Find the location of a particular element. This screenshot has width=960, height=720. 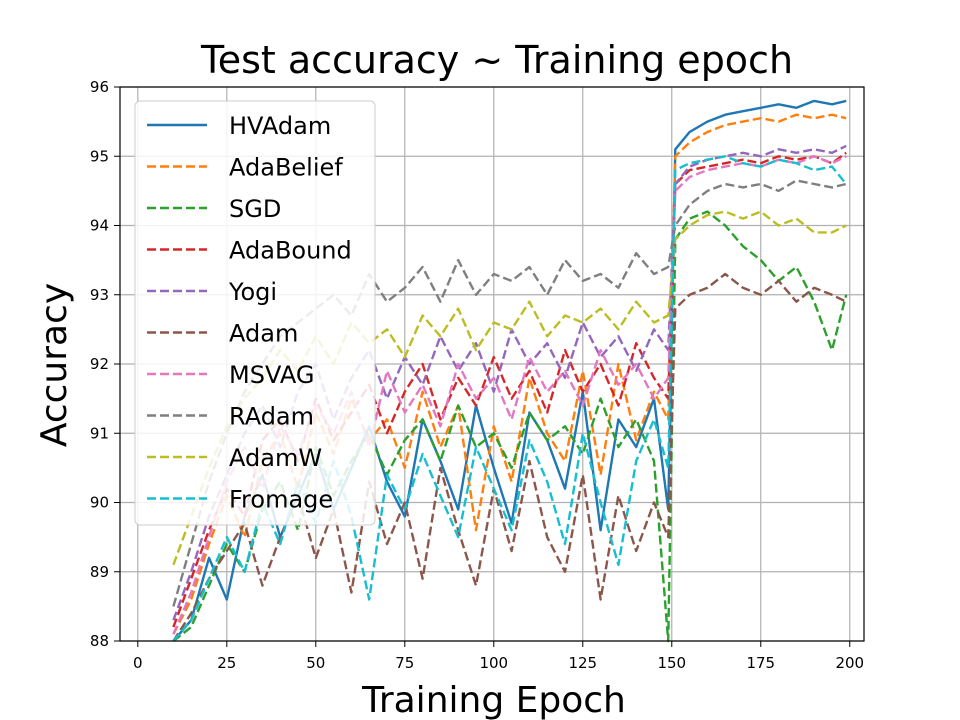

y-tick-label: 92 is located at coordinates (99, 364).